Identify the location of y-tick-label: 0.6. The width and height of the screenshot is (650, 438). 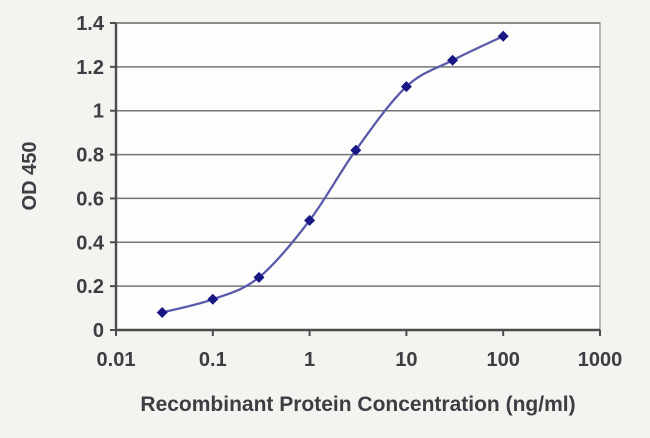
(90, 199).